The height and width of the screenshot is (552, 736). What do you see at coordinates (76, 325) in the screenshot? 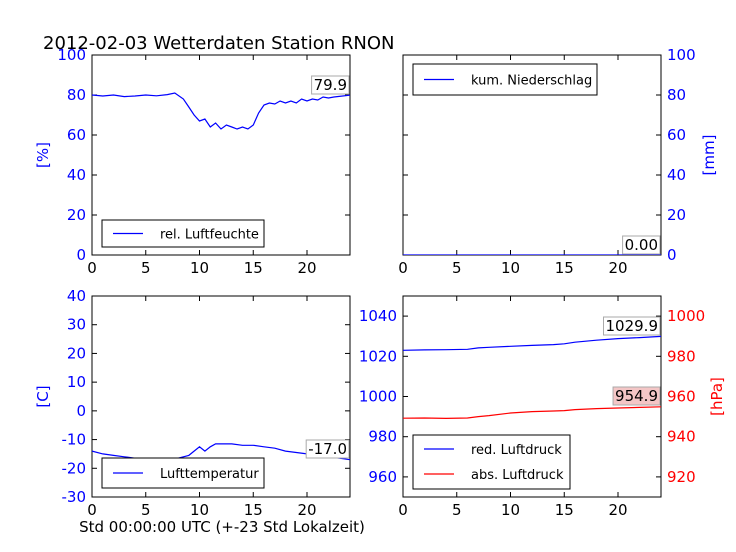
I see `y-tick-label: 30` at bounding box center [76, 325].